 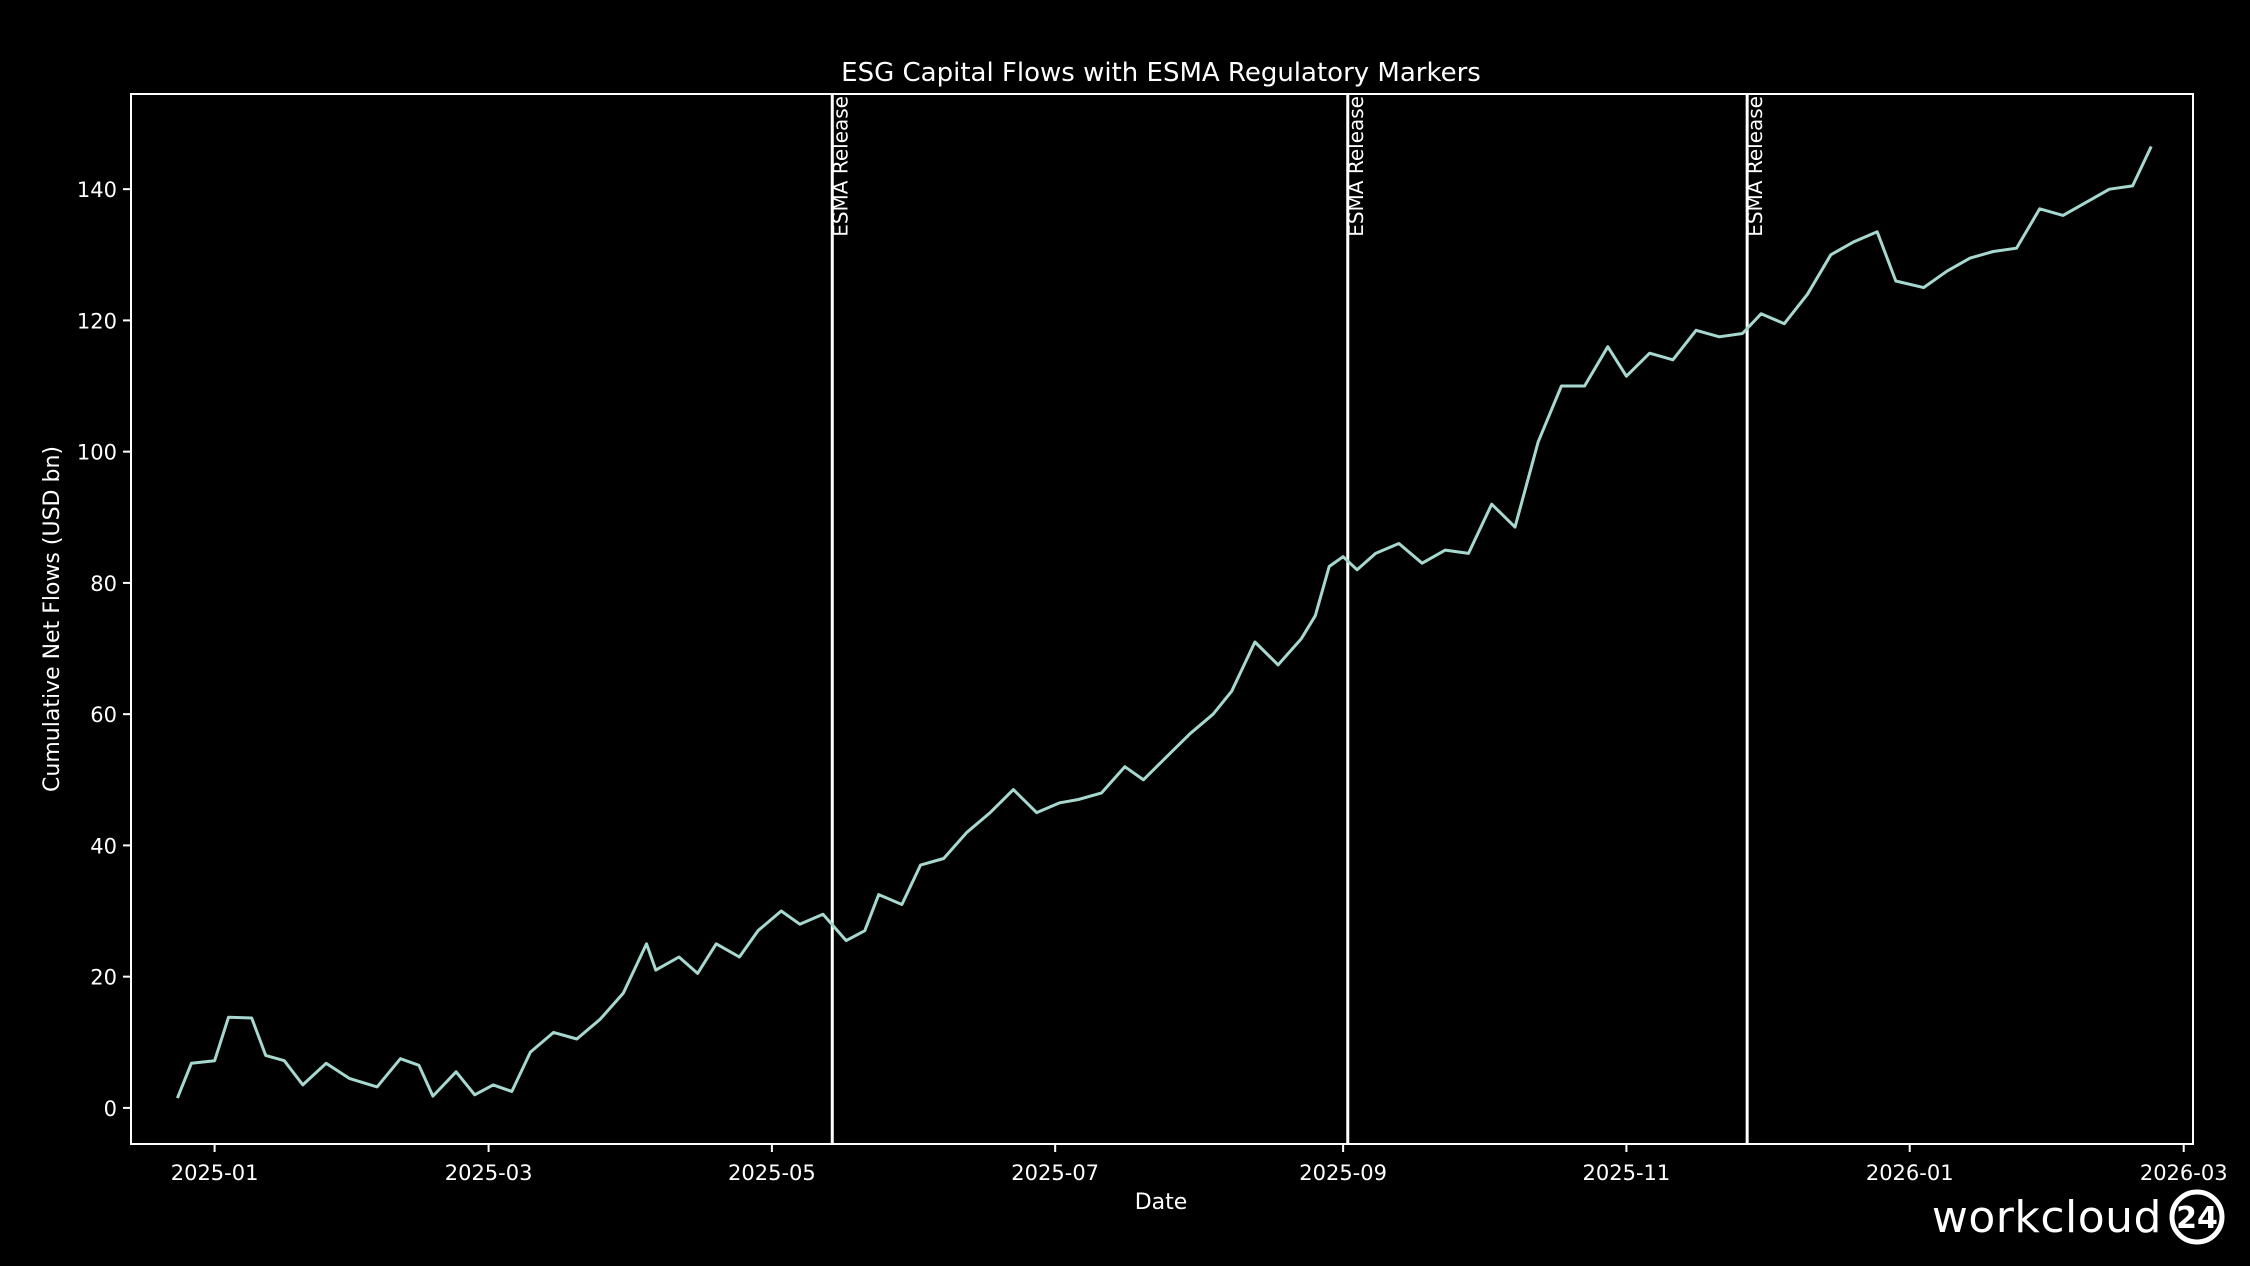 What do you see at coordinates (104, 649) in the screenshot?
I see `y-axis: 0 20 40 60 80 100 120 140` at bounding box center [104, 649].